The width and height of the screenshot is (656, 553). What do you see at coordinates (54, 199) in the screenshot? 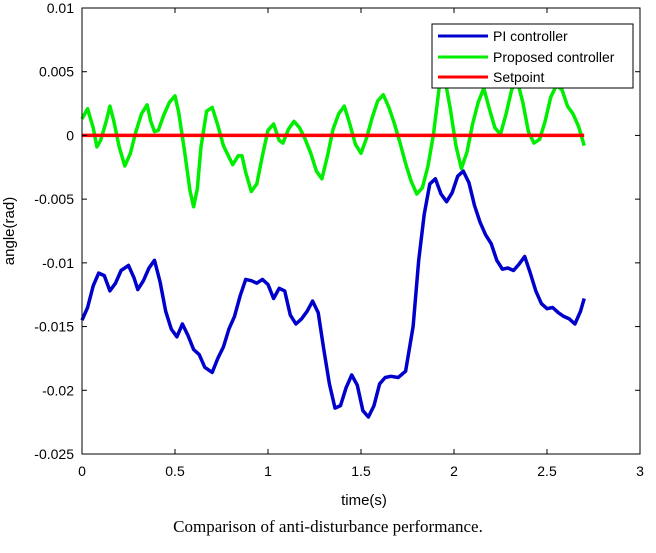
I see `y-tick-label: -0.005` at bounding box center [54, 199].